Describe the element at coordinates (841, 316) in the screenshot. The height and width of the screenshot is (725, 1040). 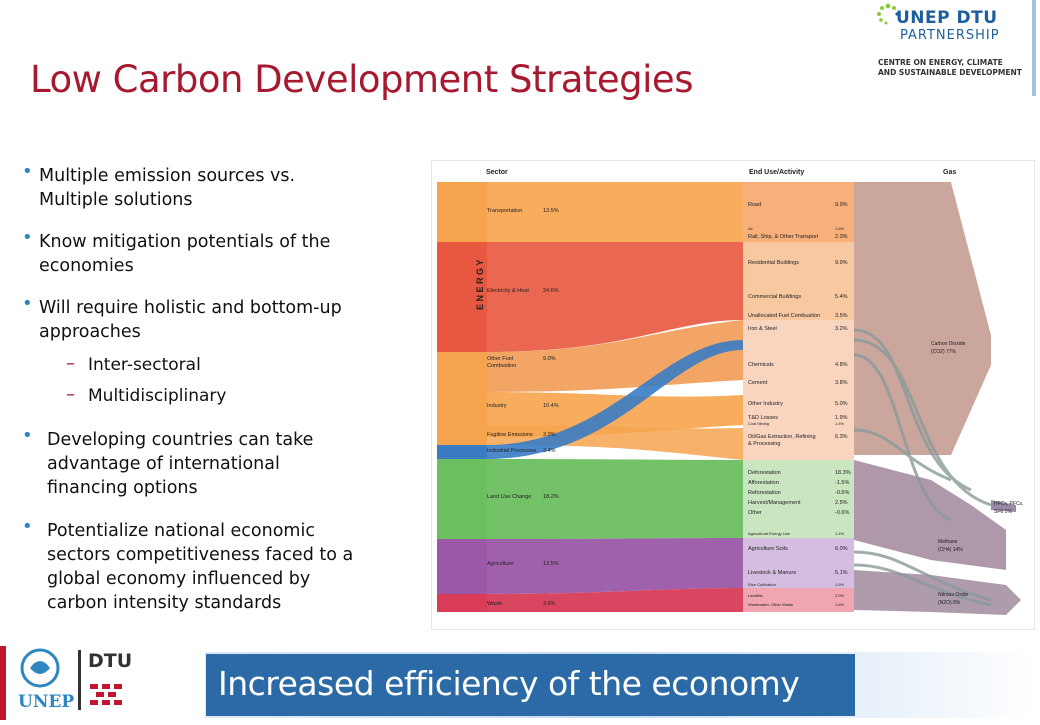
I see `end-use-percent: 3.5%` at that location.